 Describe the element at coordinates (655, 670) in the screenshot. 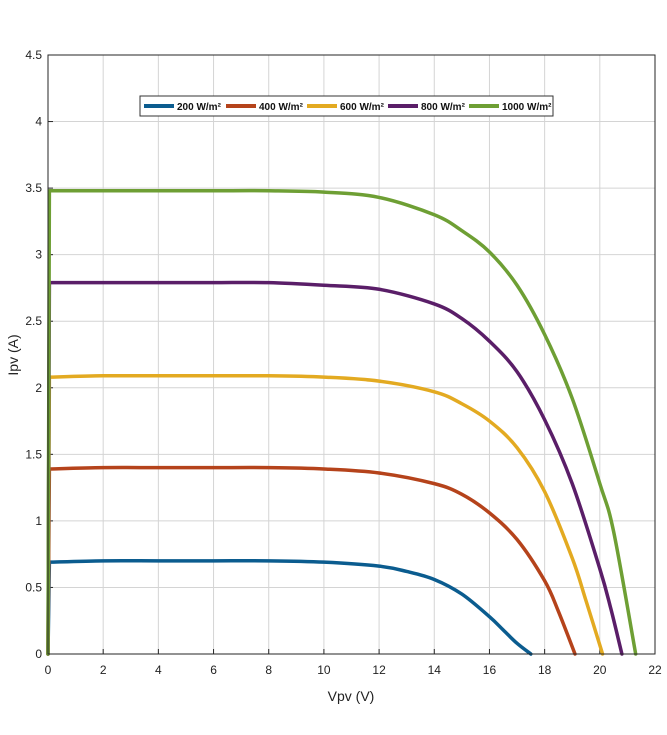

I see `x-tick-label: 22` at that location.